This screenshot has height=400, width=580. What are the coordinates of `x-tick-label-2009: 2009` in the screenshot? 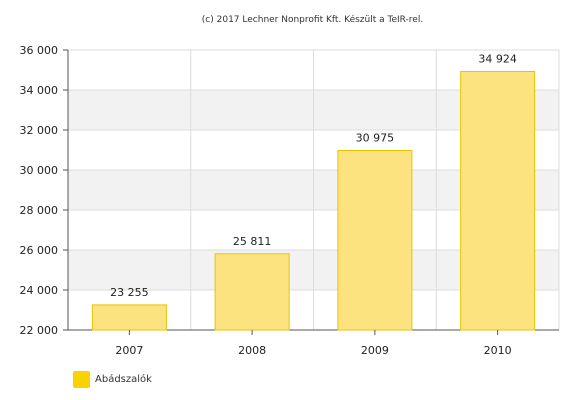 It's located at (375, 350).